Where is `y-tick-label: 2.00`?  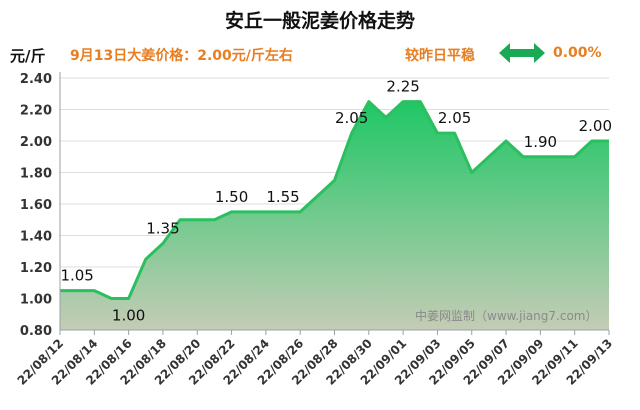 y-tick-label: 2.00 is located at coordinates (36, 142).